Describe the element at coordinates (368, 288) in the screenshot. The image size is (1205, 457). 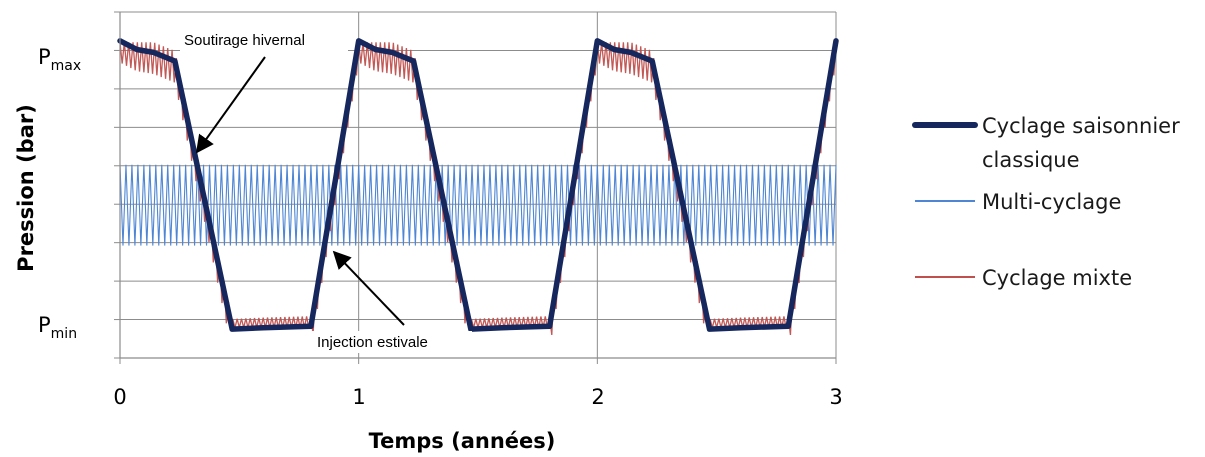
I see `annotation-arrow-injection` at that location.